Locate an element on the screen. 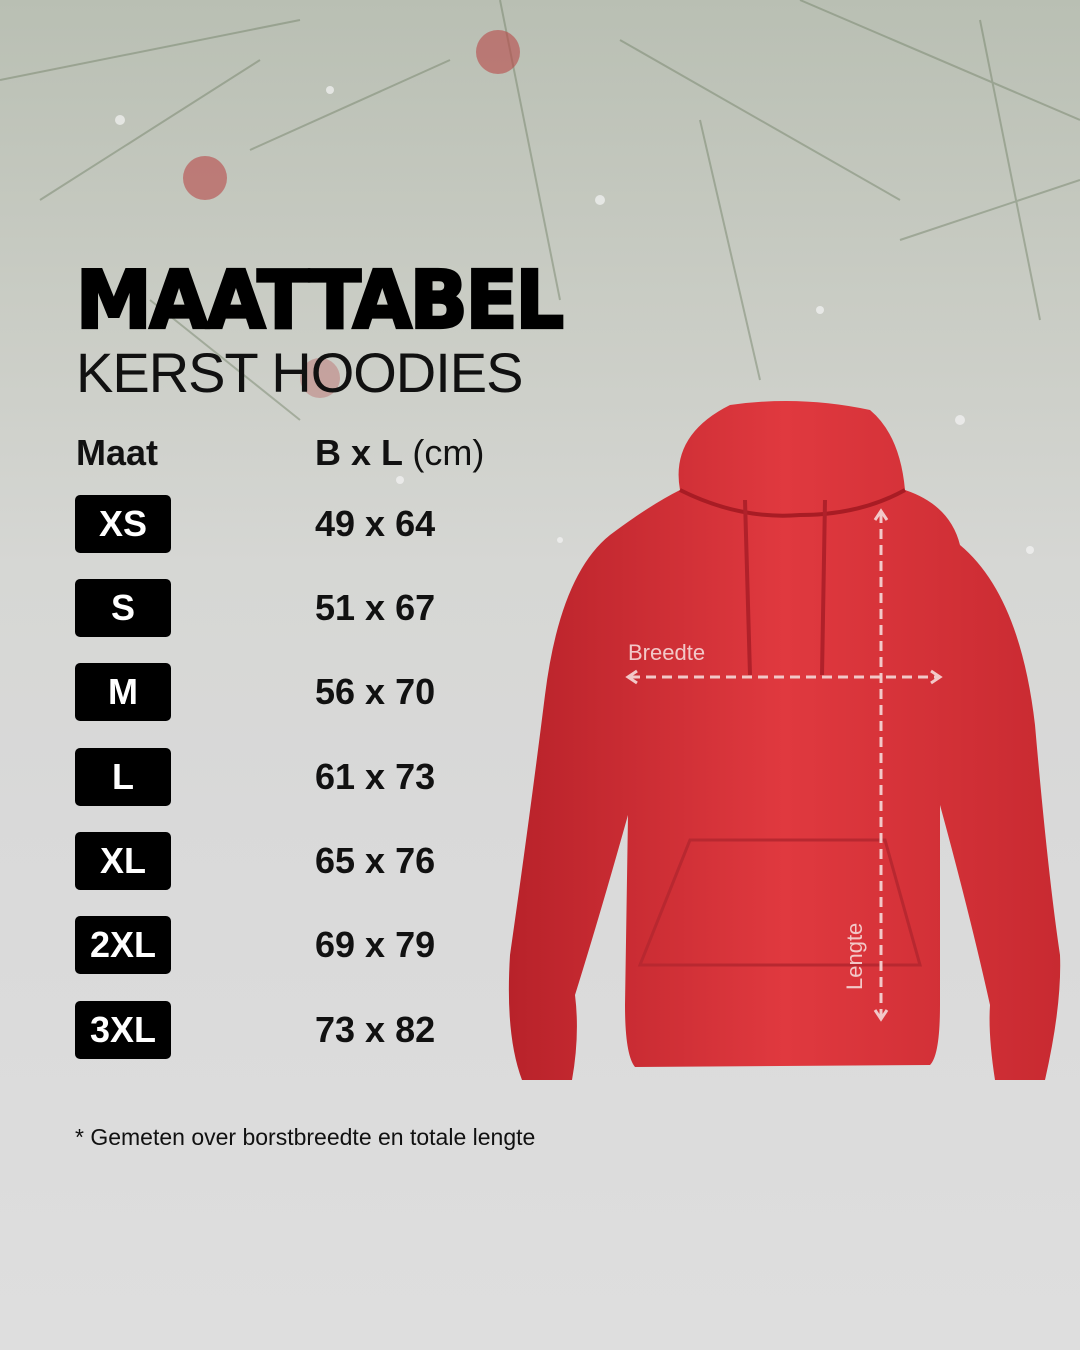  dims-column-header: B x L (cm) is located at coordinates (399, 453).